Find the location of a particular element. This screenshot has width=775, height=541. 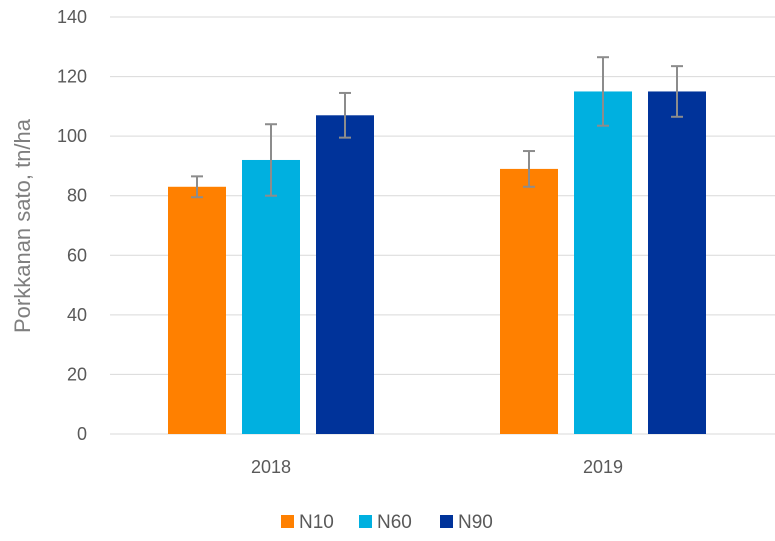

x-axis-ticks: 2018 2019 is located at coordinates (437, 467).